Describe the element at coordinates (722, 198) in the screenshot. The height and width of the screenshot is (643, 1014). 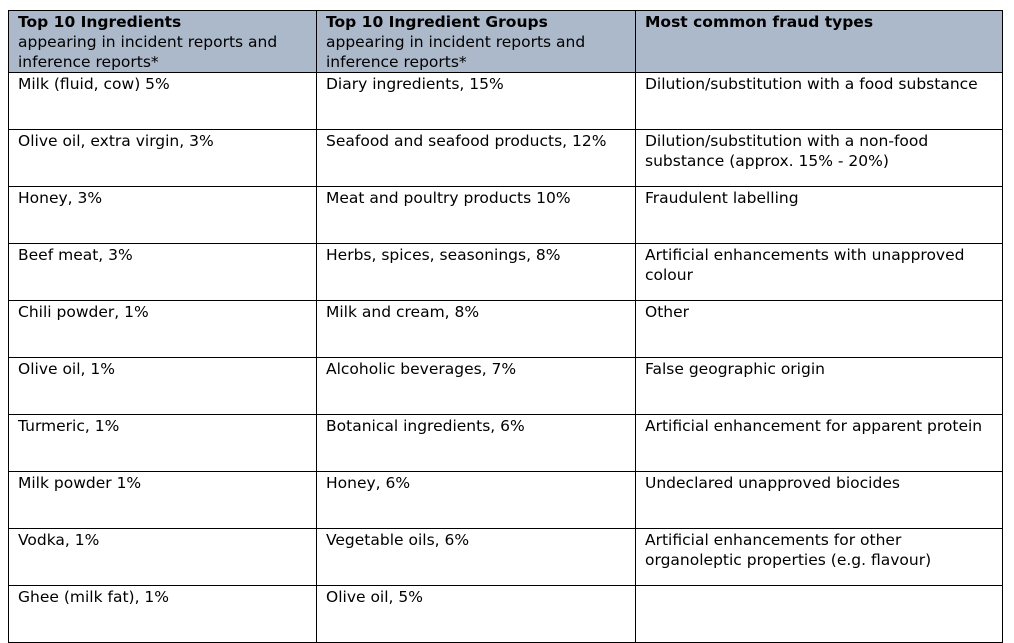
I see `cell-text: Fraudulent labelling` at that location.